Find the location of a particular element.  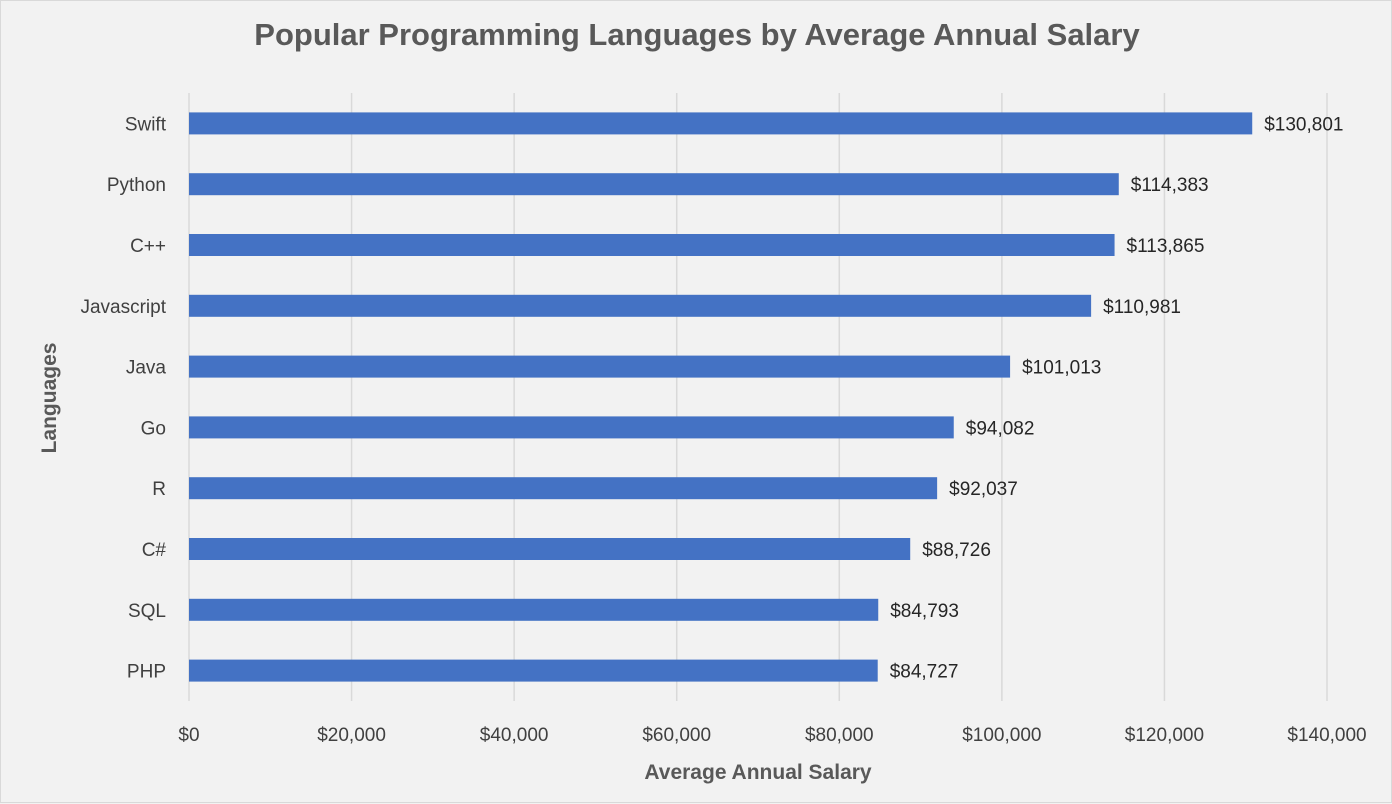

data-label: $84,793 is located at coordinates (924, 611).